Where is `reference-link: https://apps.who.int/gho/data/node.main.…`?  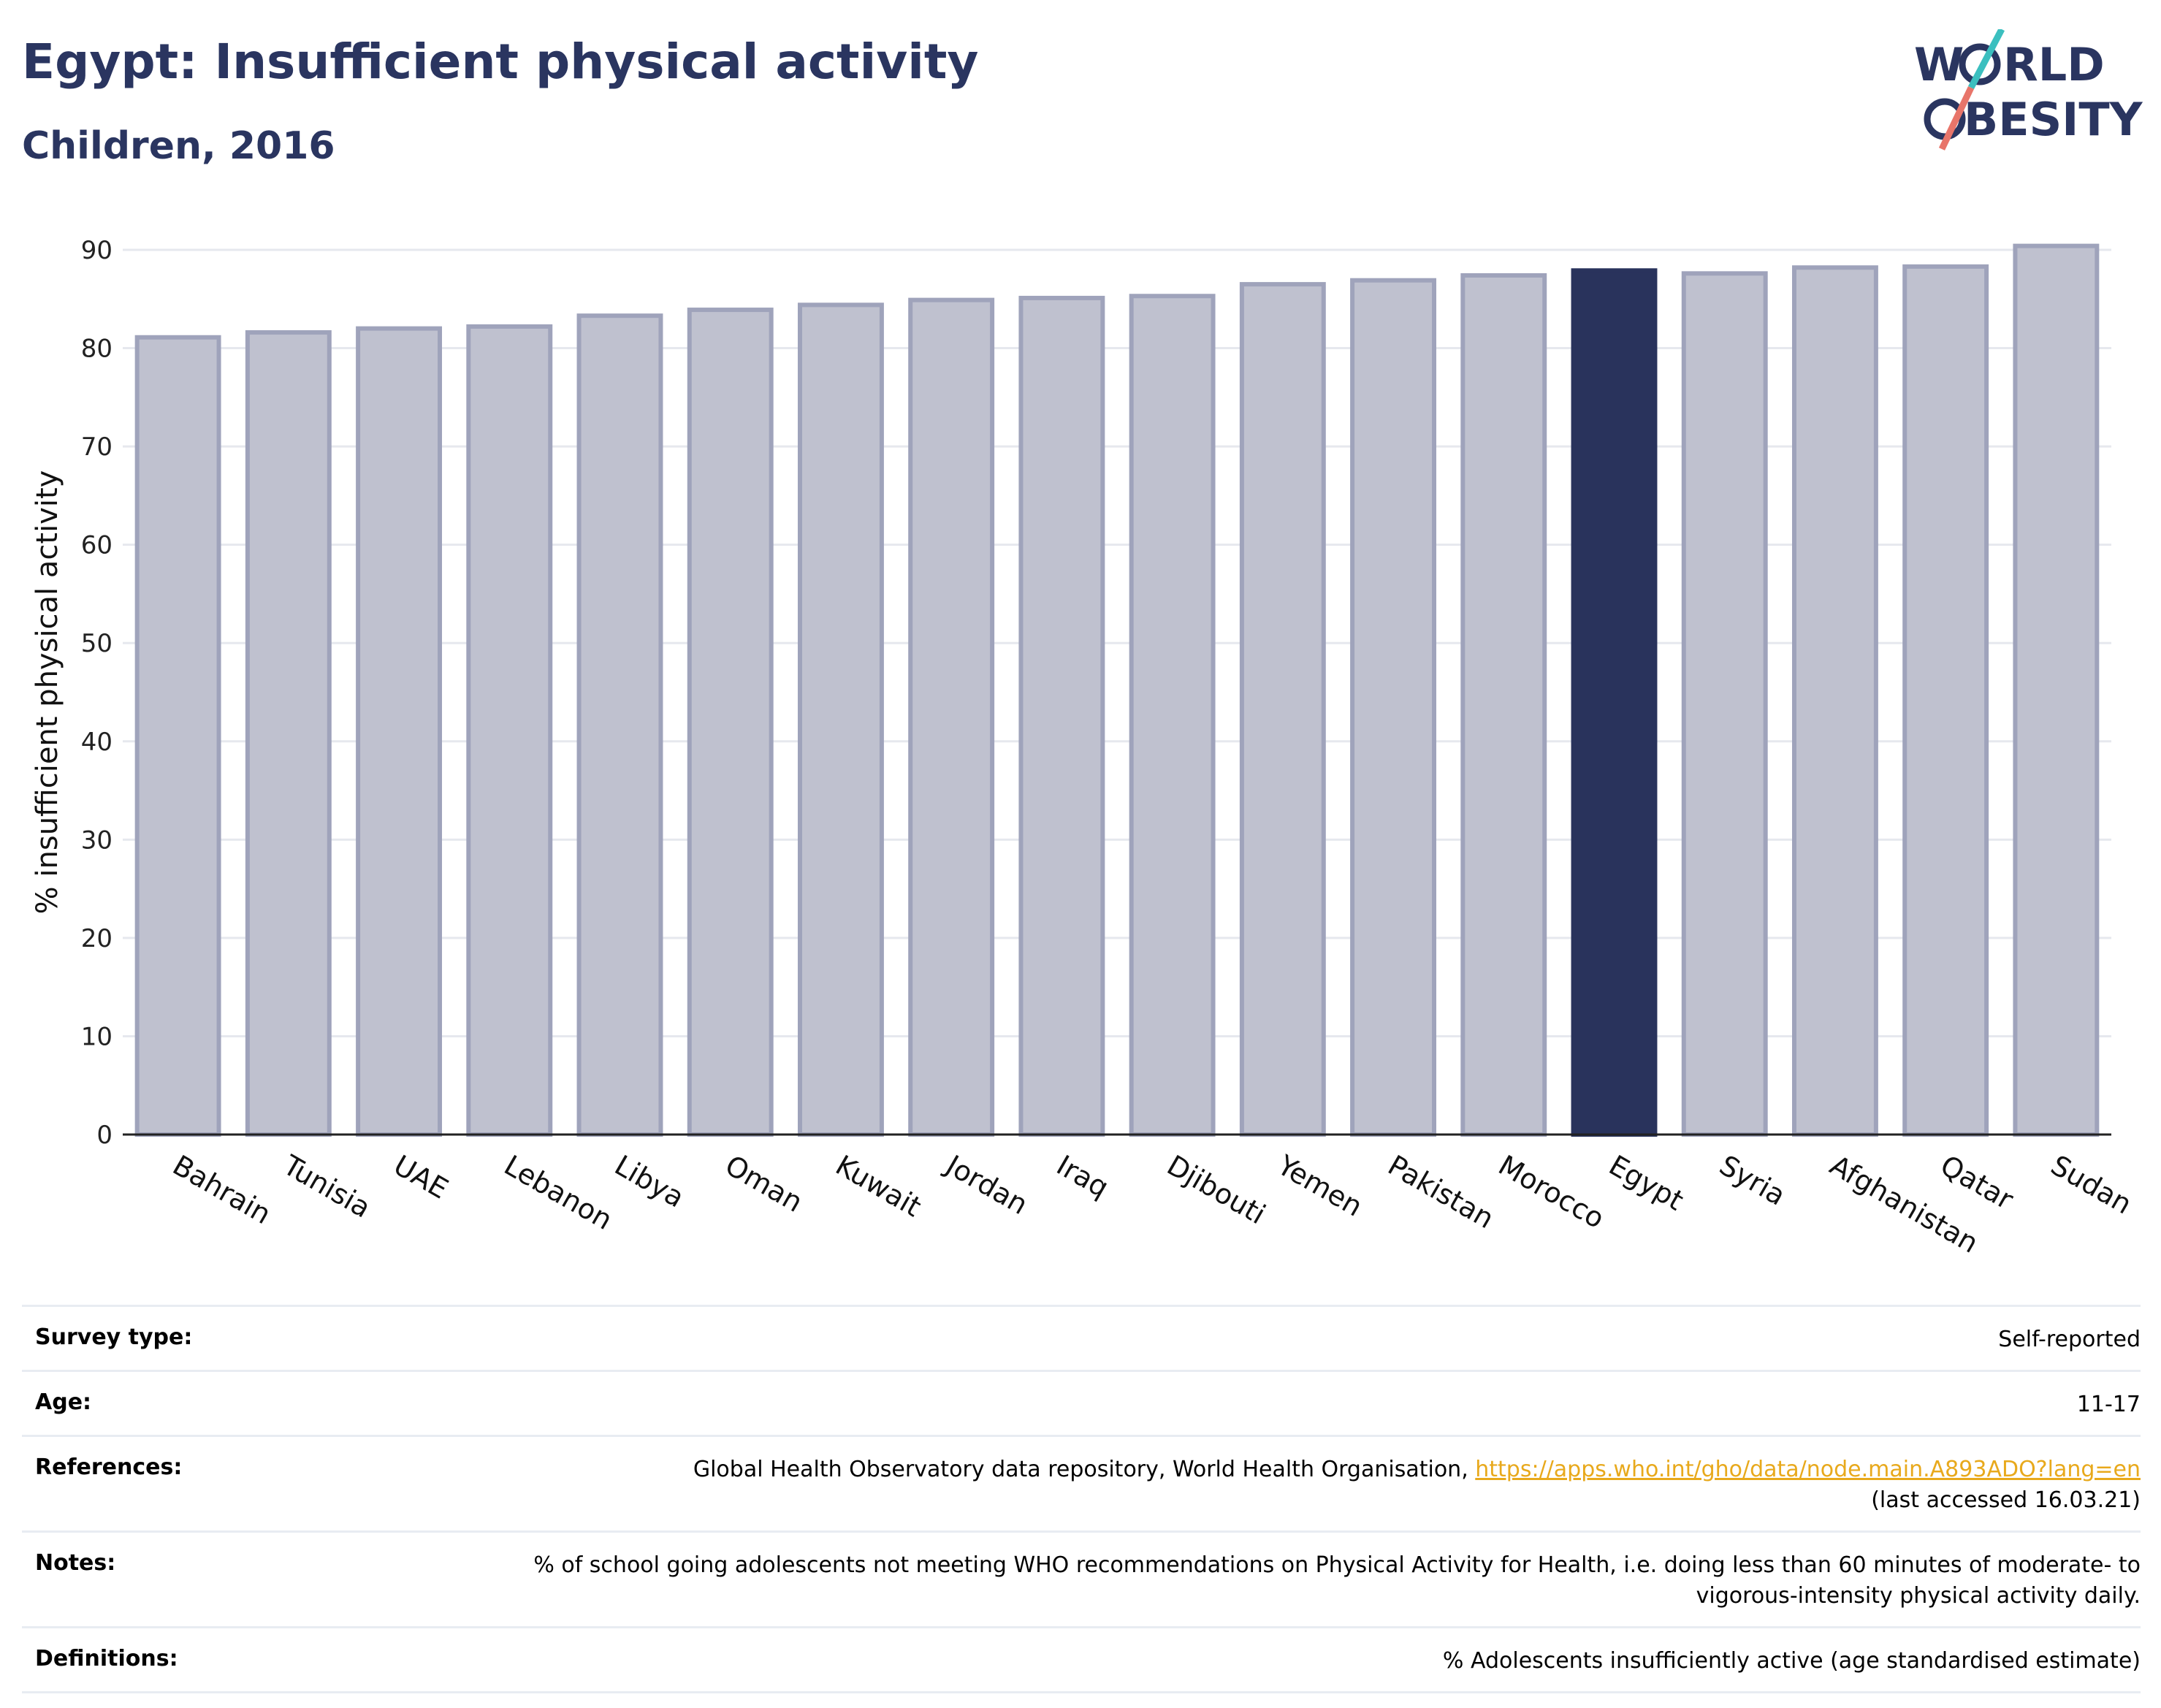 reference-link: https://apps.who.int/gho/data/node.main.… is located at coordinates (1808, 1469).